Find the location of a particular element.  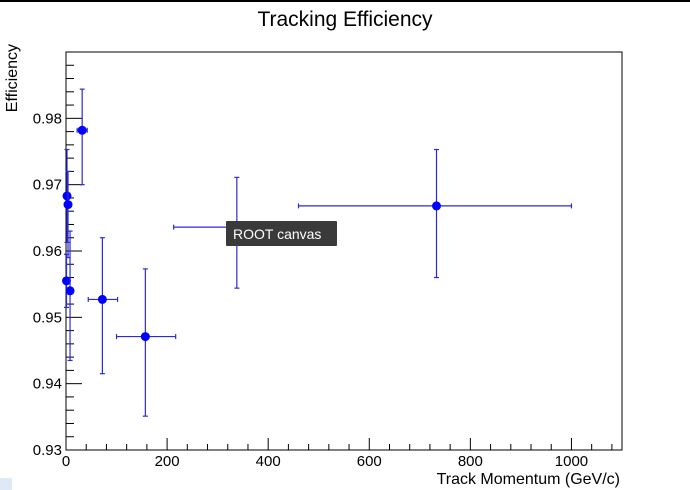

y-tick-label: 0.93 is located at coordinates (47, 450).